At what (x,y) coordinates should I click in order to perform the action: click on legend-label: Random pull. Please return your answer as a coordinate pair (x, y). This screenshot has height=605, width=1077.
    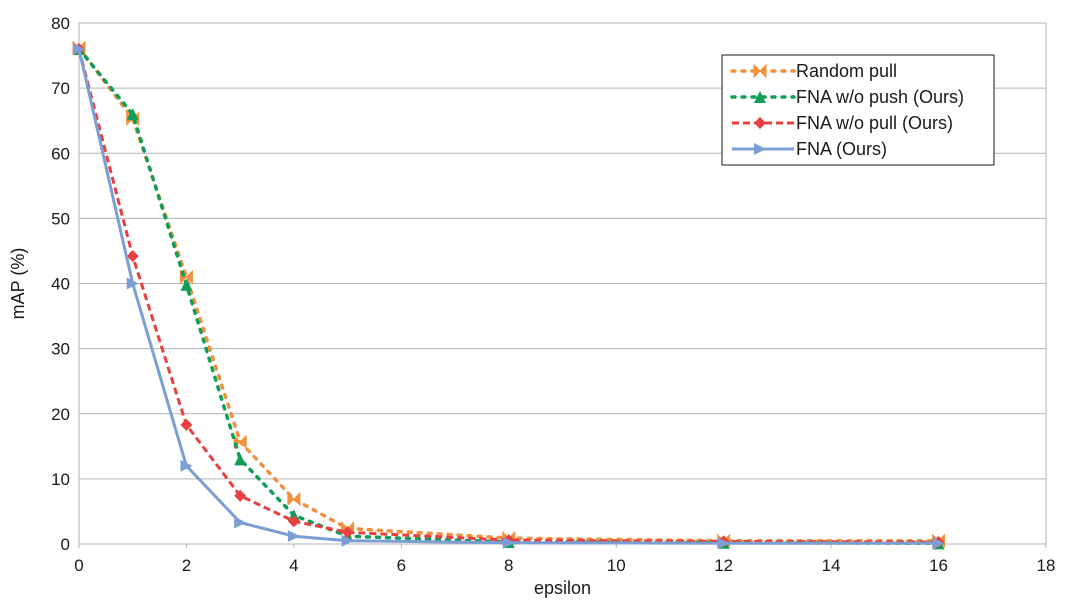
    Looking at the image, I should click on (846, 71).